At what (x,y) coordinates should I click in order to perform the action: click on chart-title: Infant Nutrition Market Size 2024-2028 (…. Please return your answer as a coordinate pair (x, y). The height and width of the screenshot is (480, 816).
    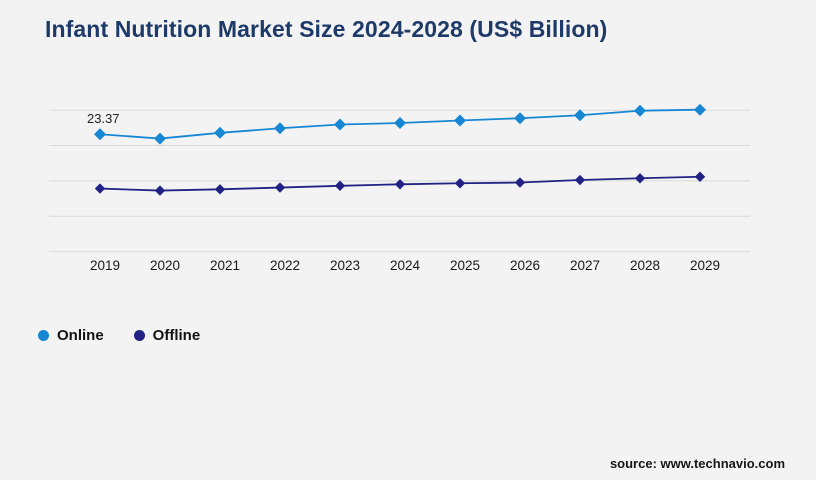
    Looking at the image, I should click on (326, 29).